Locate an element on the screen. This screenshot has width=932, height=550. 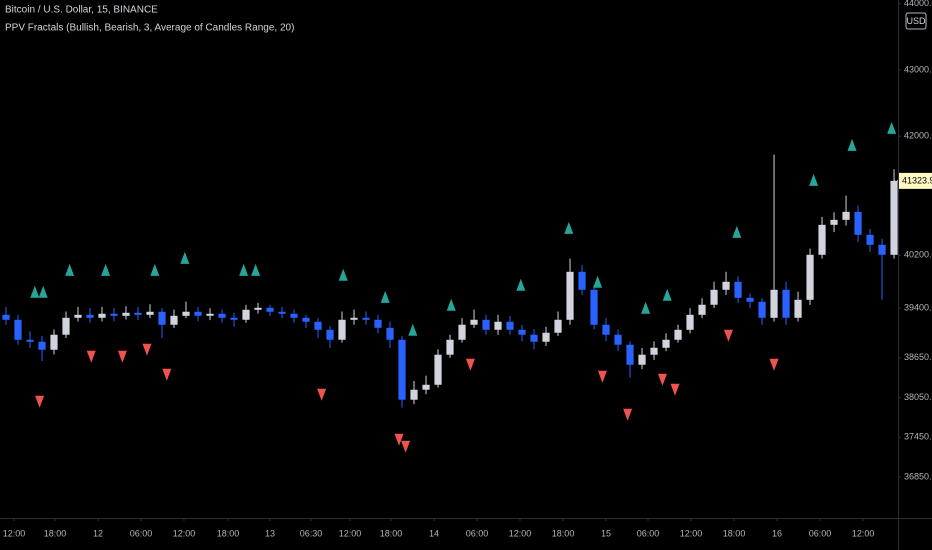
y-tick-label: 37450.00 is located at coordinates (918, 437).